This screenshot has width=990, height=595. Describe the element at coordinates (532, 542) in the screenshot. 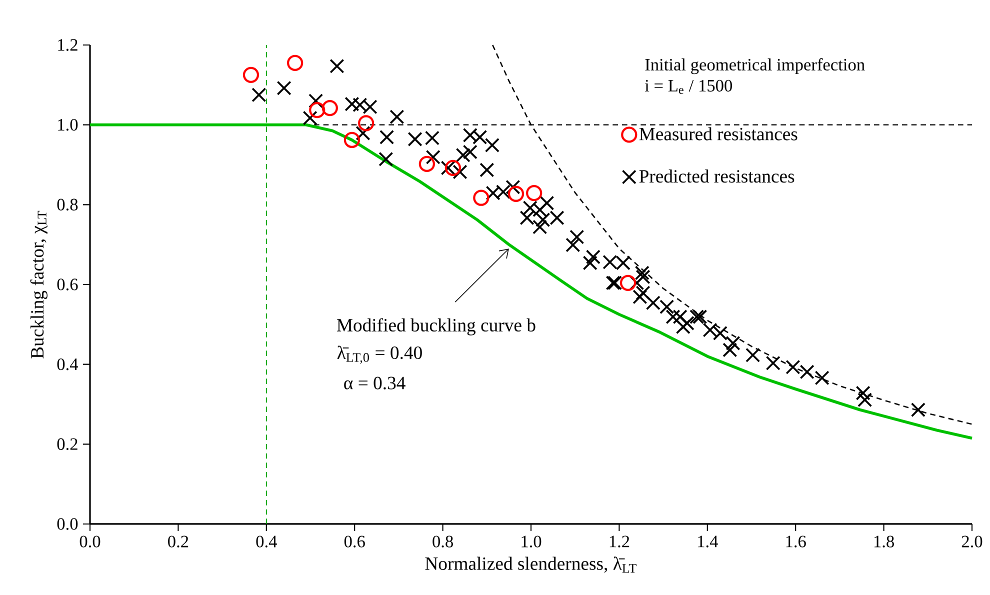

I see `x-tick-label: 1.0` at that location.